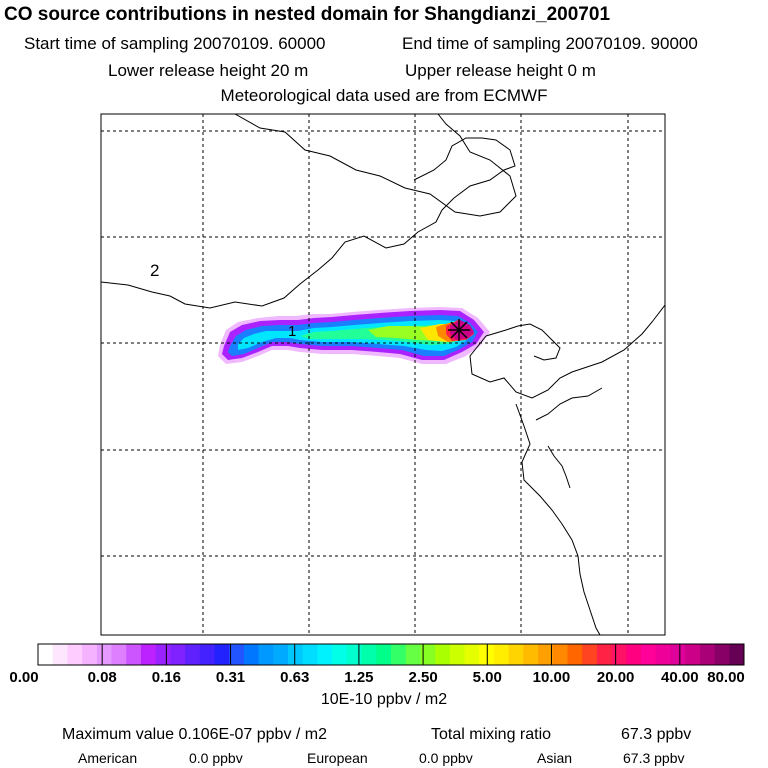  What do you see at coordinates (680, 677) in the screenshot?
I see `colorbar-tick-label: 40.00` at bounding box center [680, 677].